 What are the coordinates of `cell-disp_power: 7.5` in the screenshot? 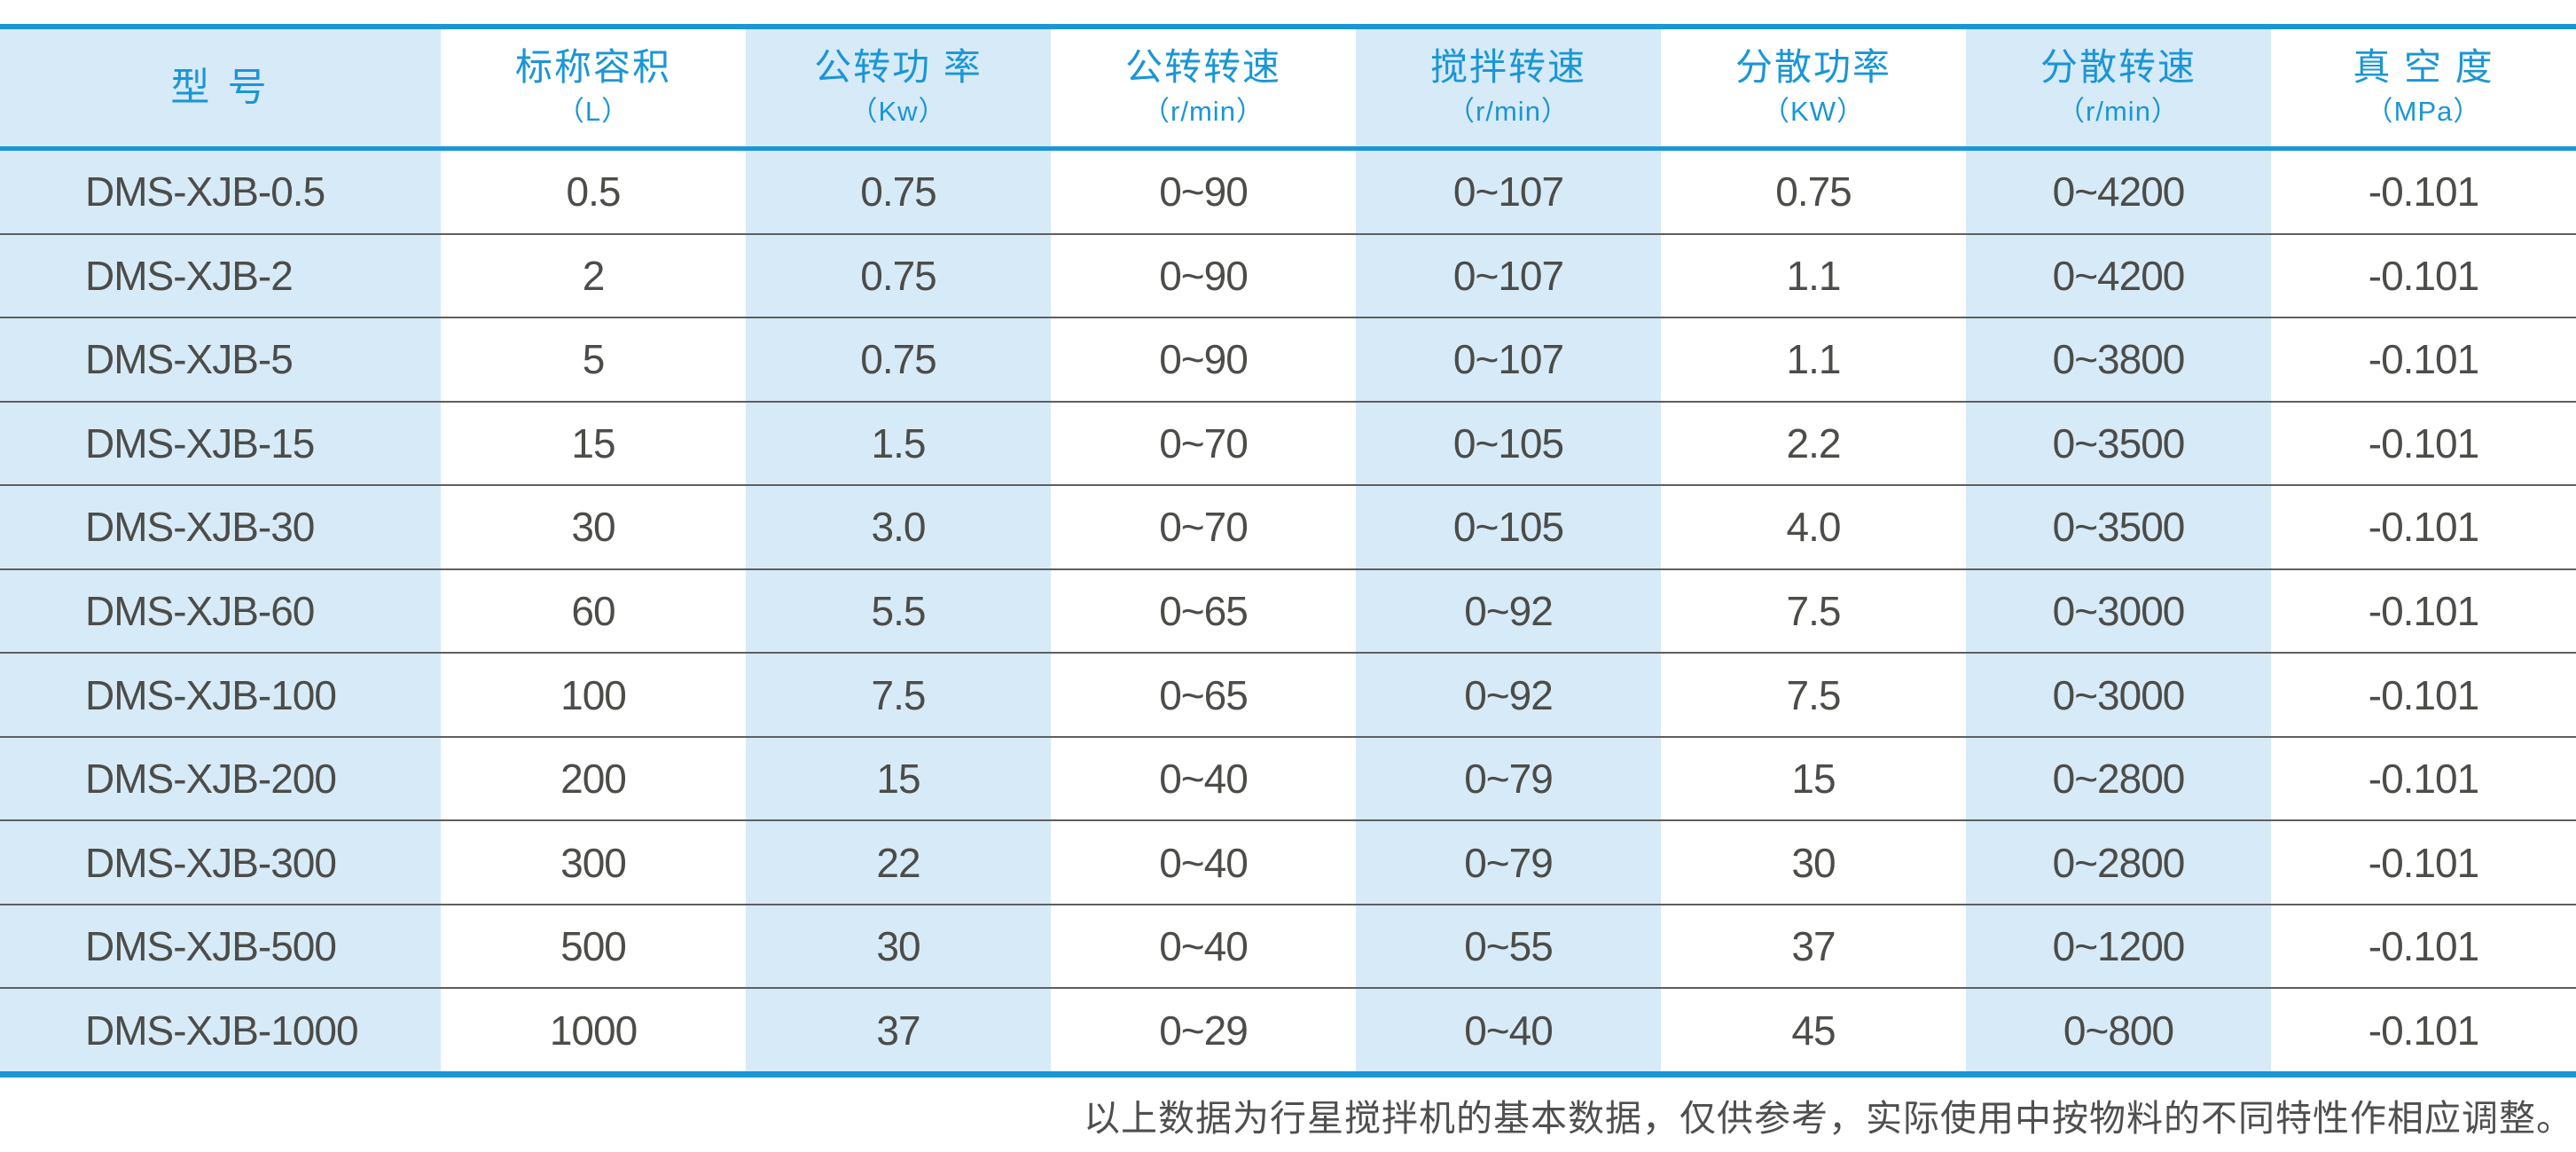 It's located at (1814, 611).